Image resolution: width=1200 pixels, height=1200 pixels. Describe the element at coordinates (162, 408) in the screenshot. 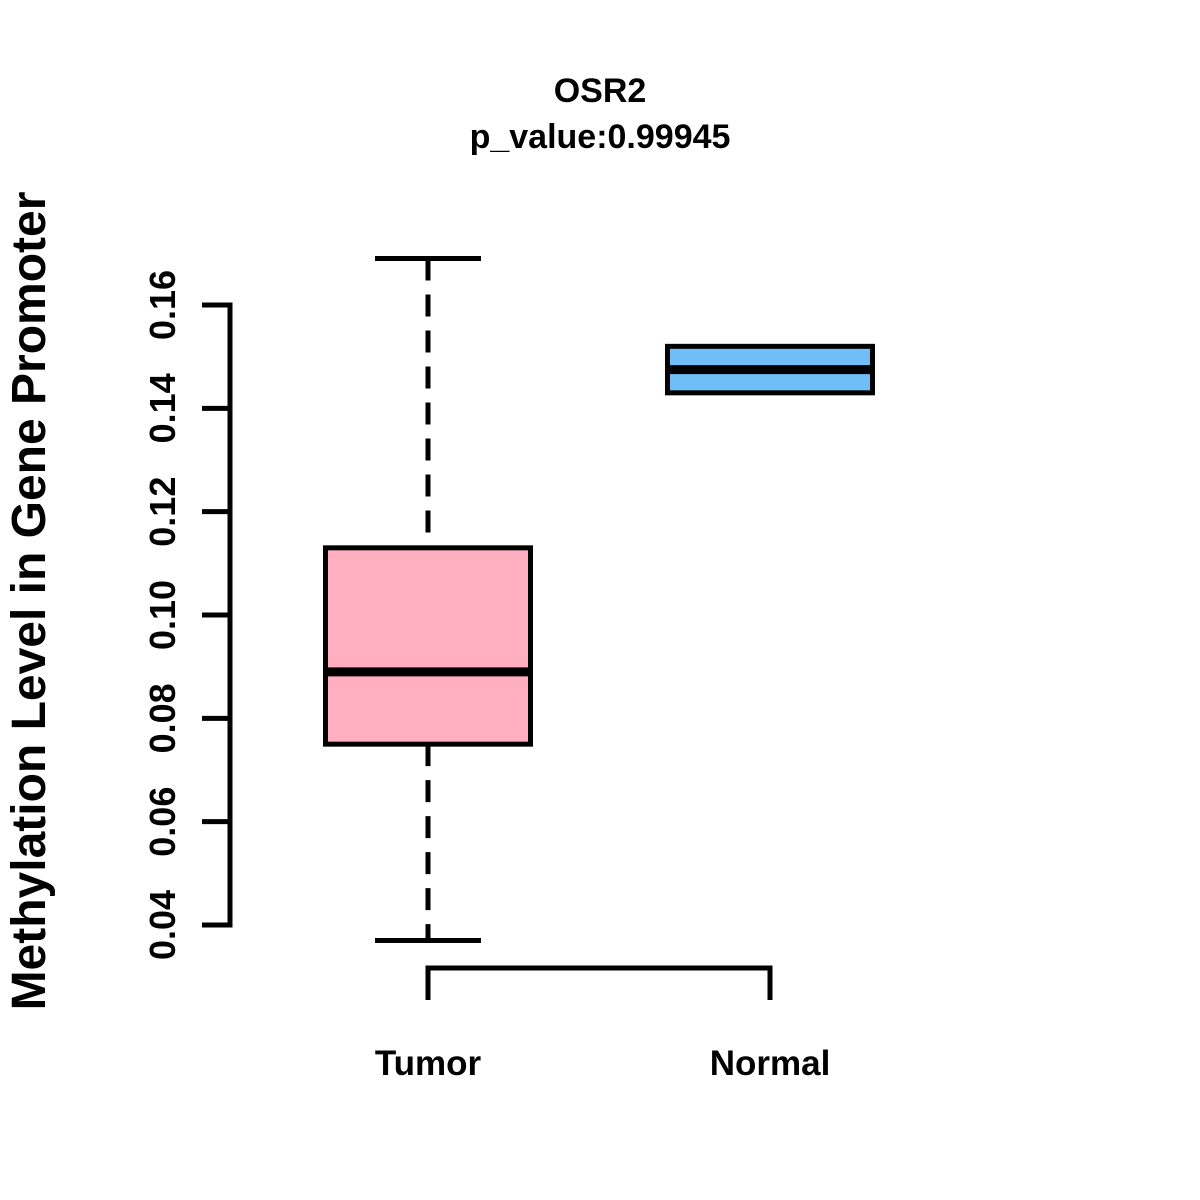

I see `y-axis-tick-label: 0.14` at that location.